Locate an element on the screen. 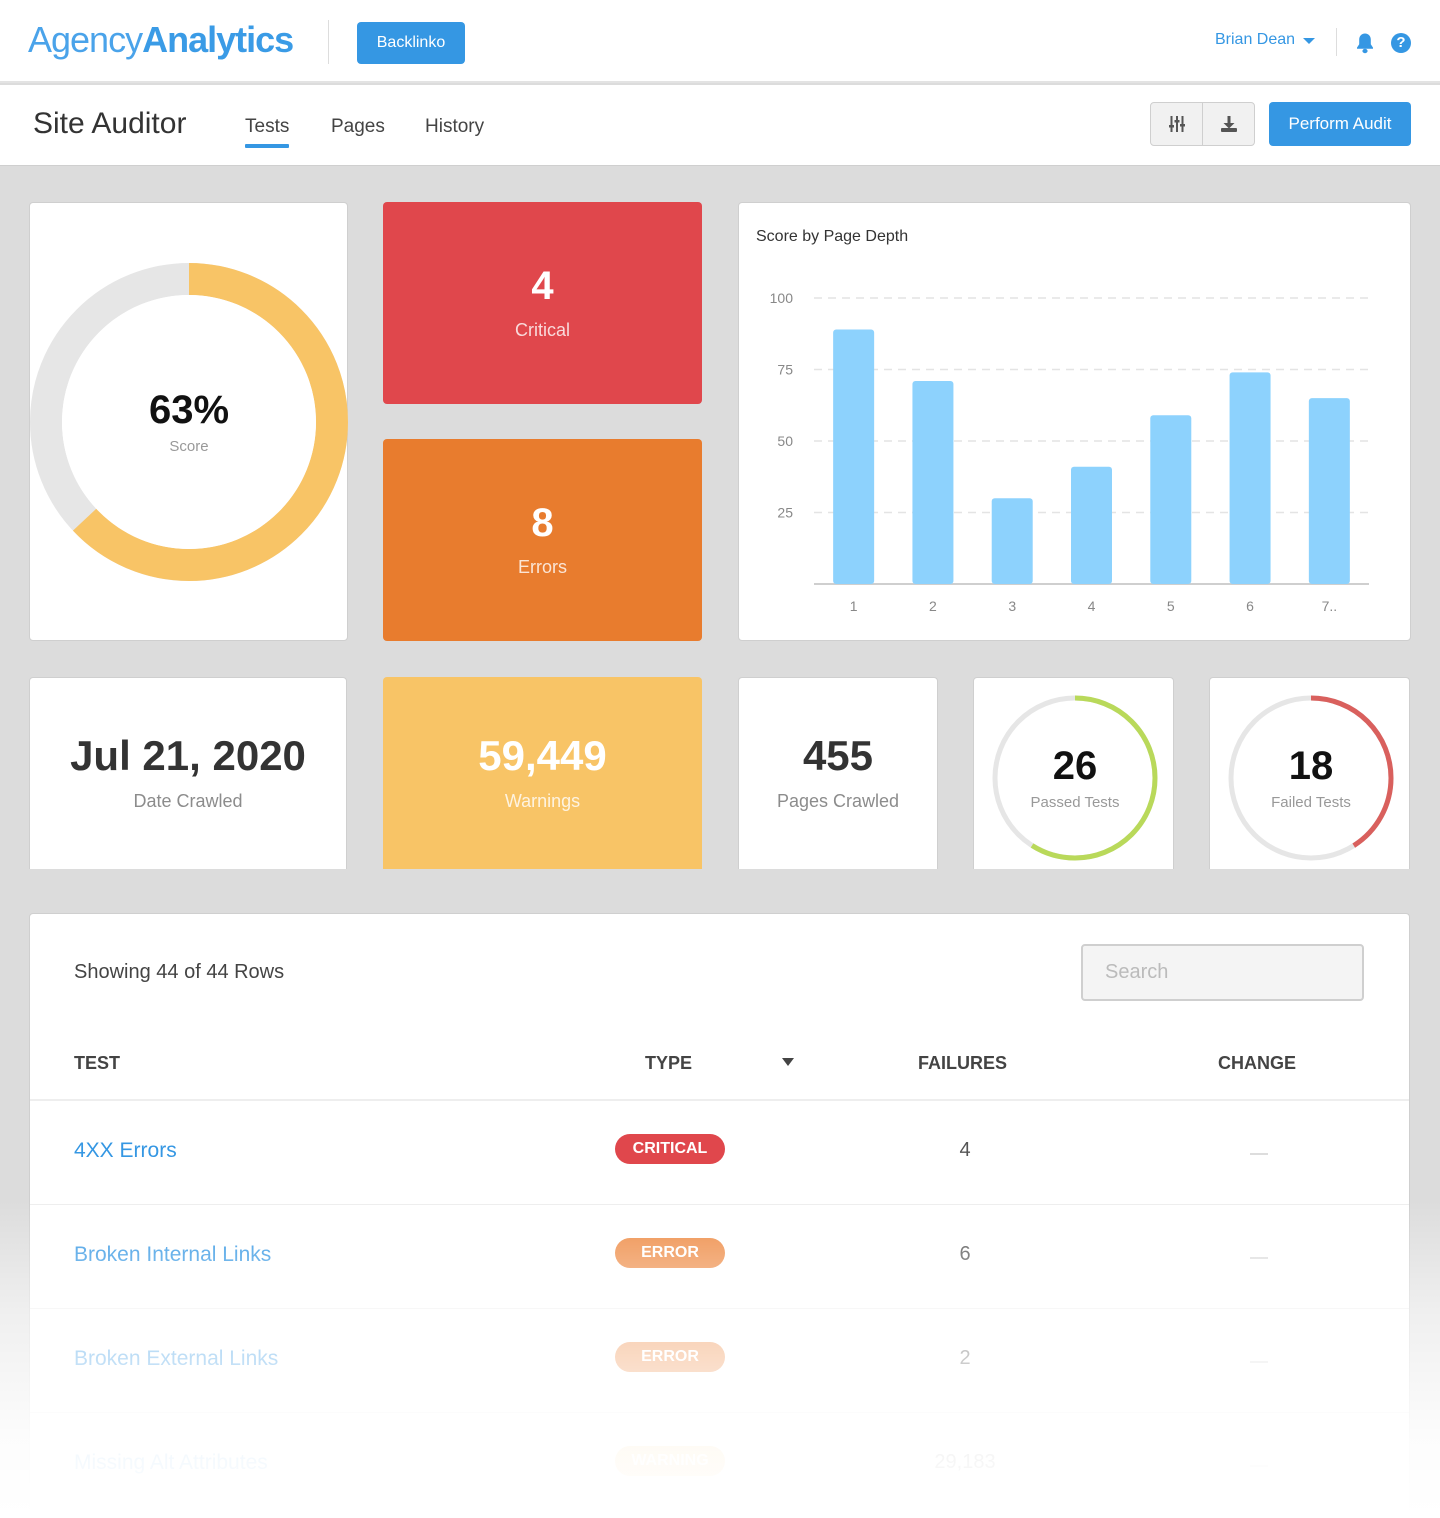 The height and width of the screenshot is (1518, 1440). passed-tests-label: Passed Tests is located at coordinates (1075, 802).